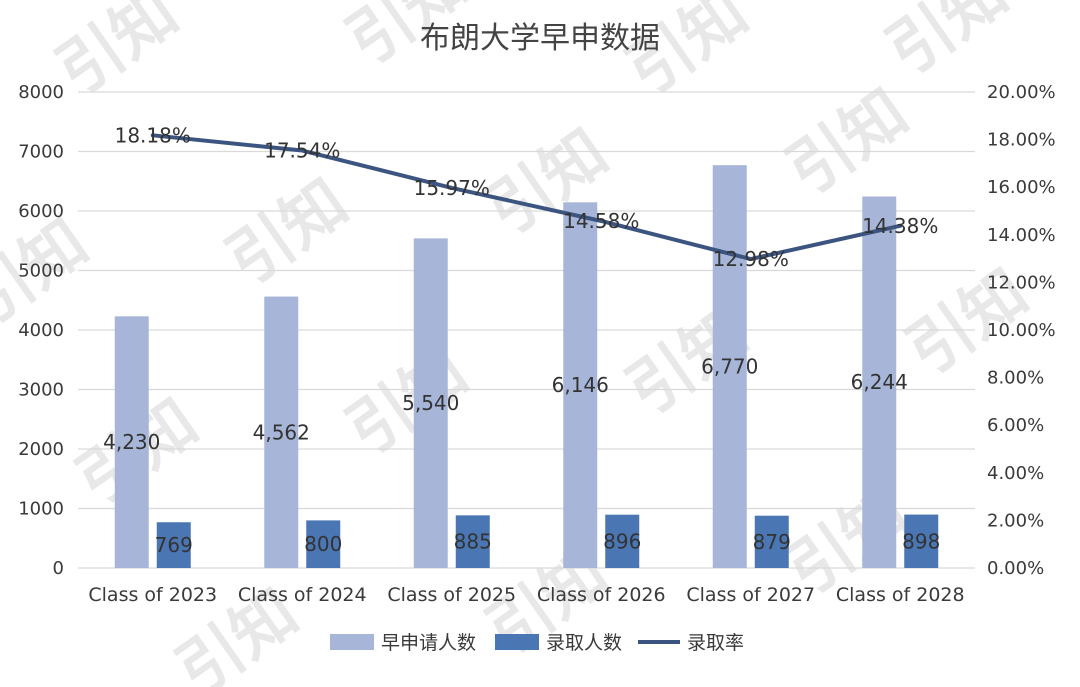 The width and height of the screenshot is (1080, 687). I want to click on bar-admitted-label: 800, so click(323, 544).